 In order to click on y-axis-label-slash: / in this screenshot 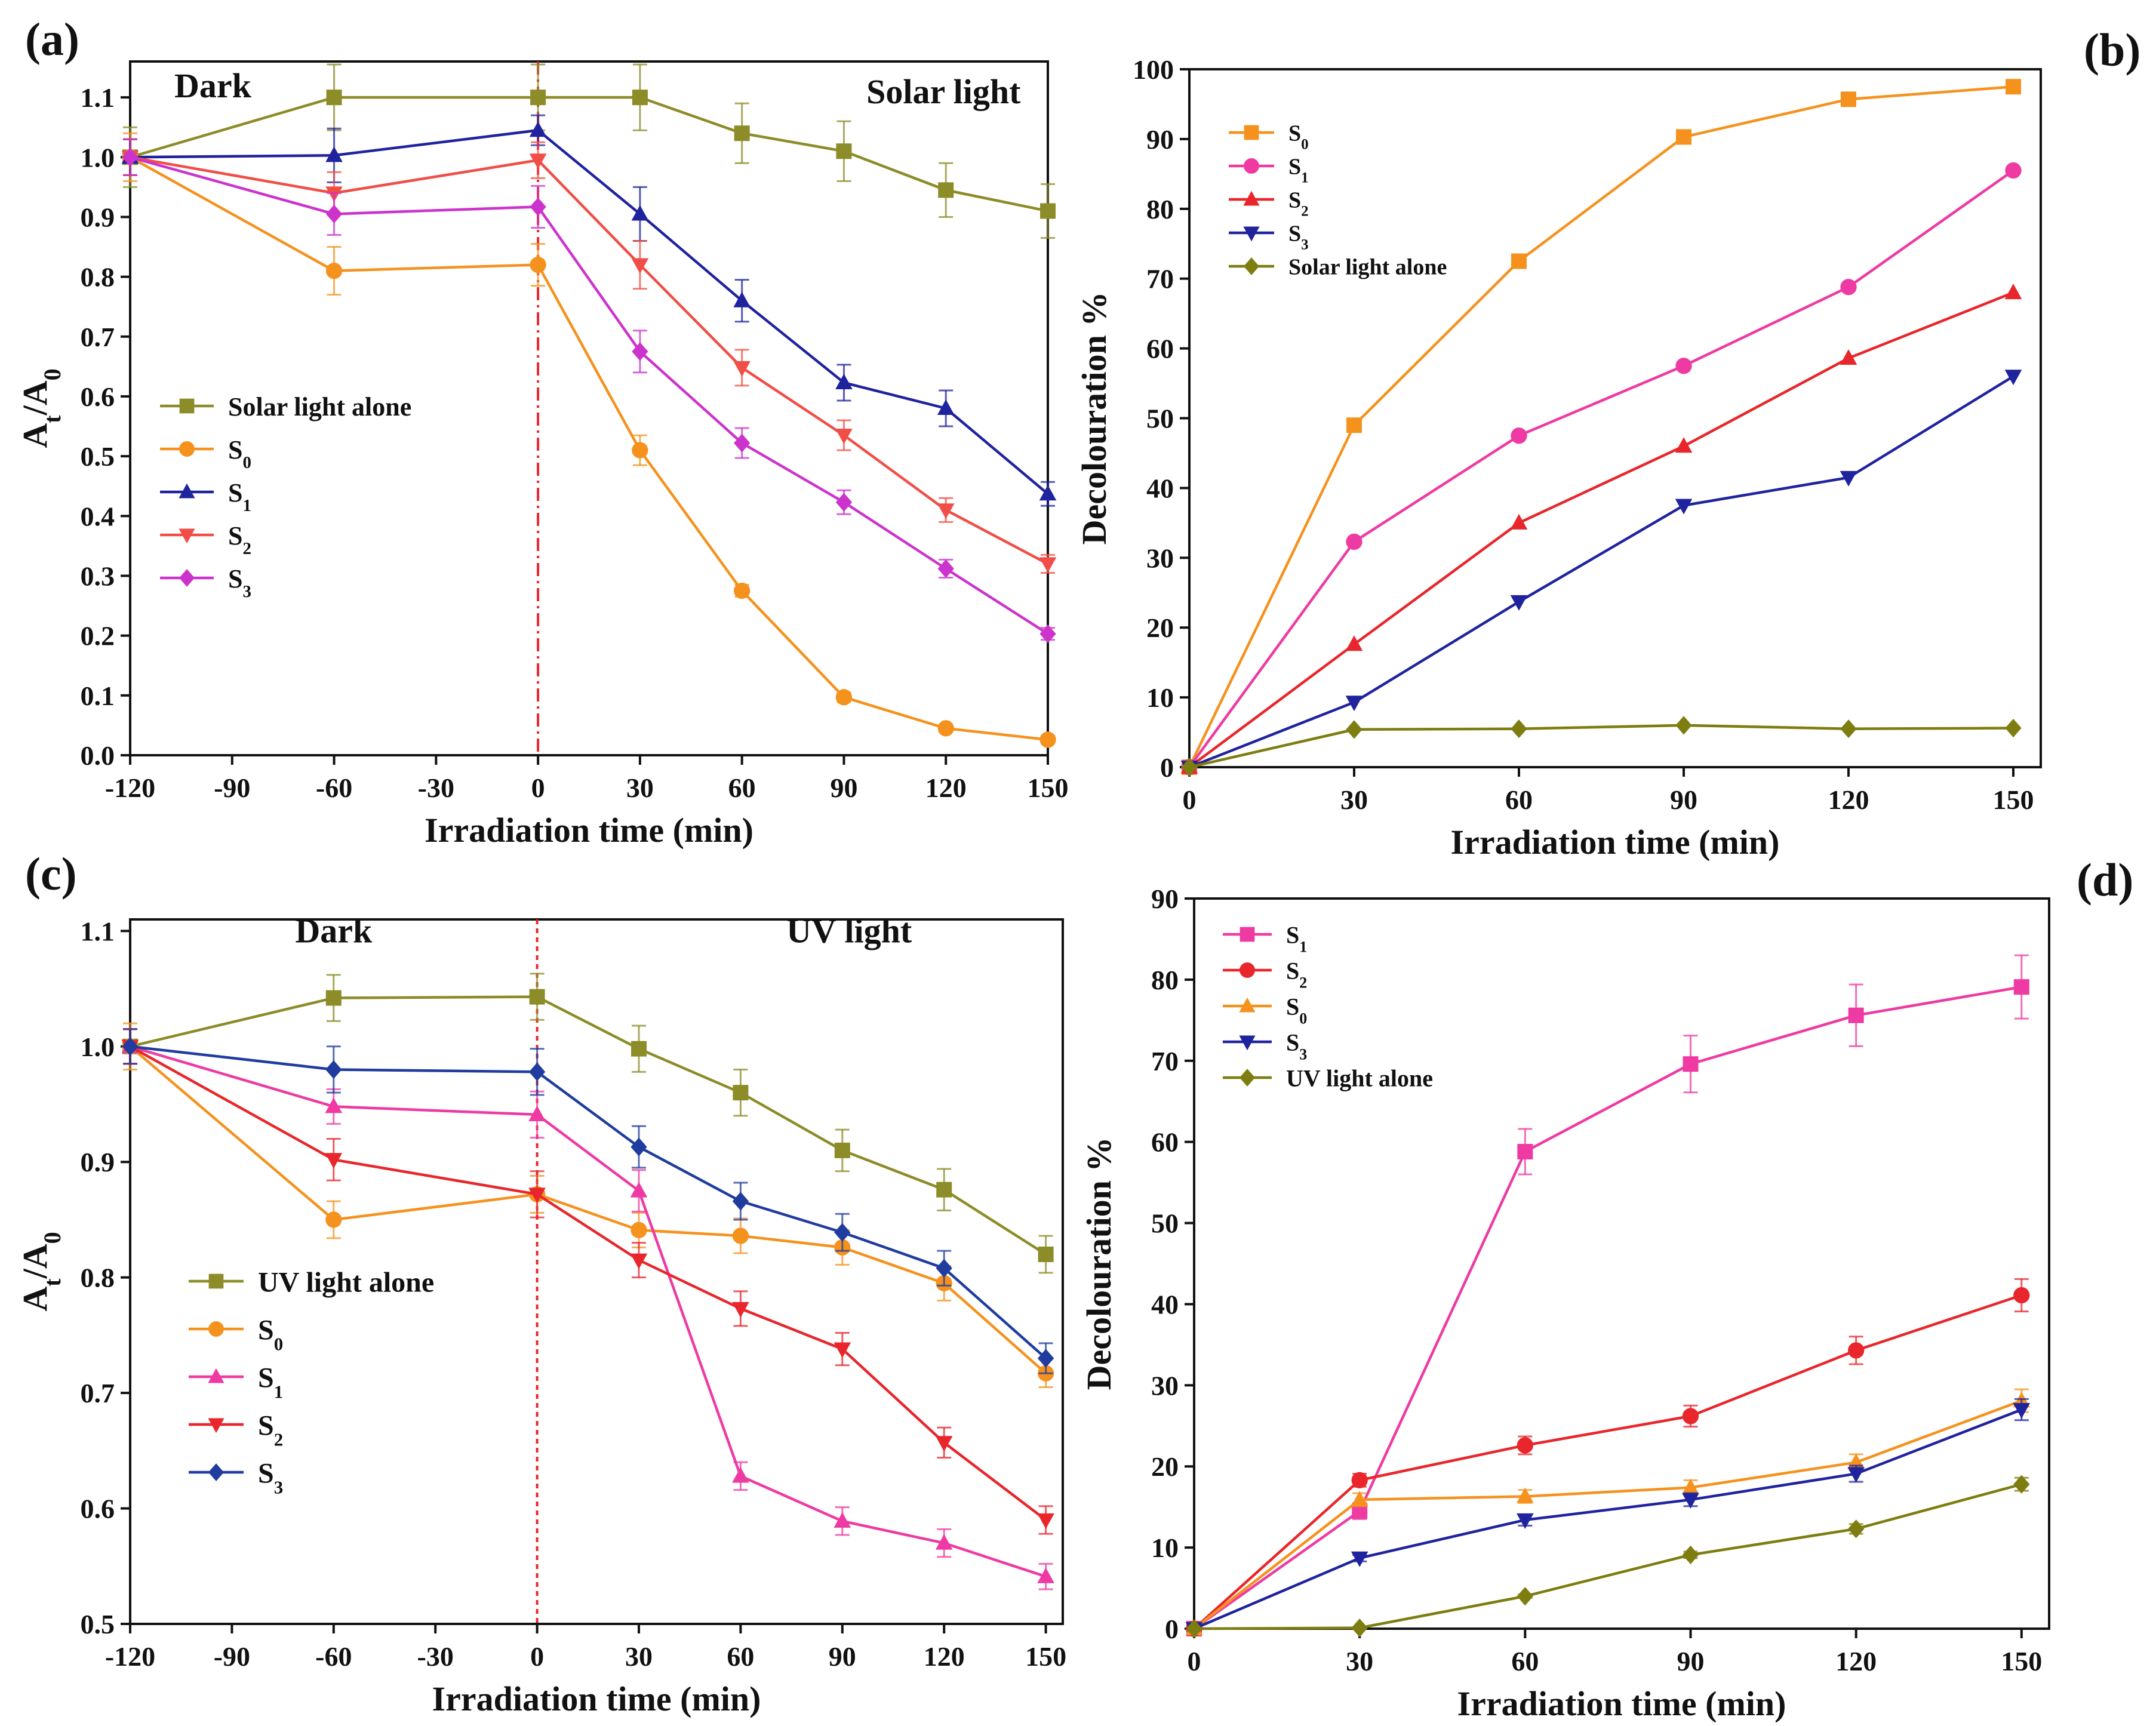, I will do `click(35, 410)`.